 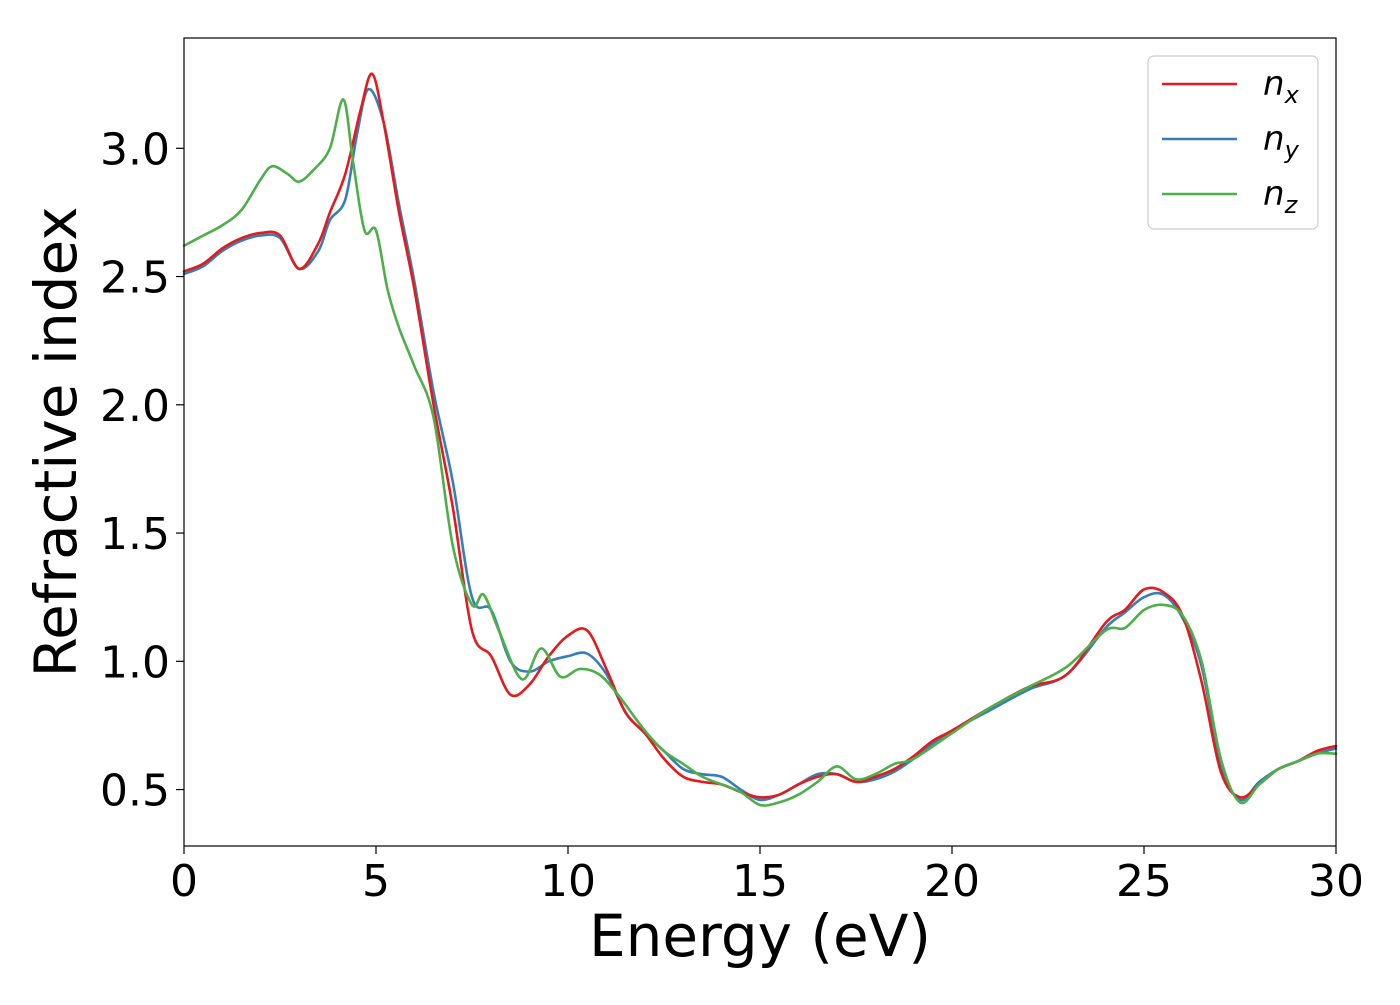 I want to click on y-tick-label: 0.5, so click(x=135, y=791).